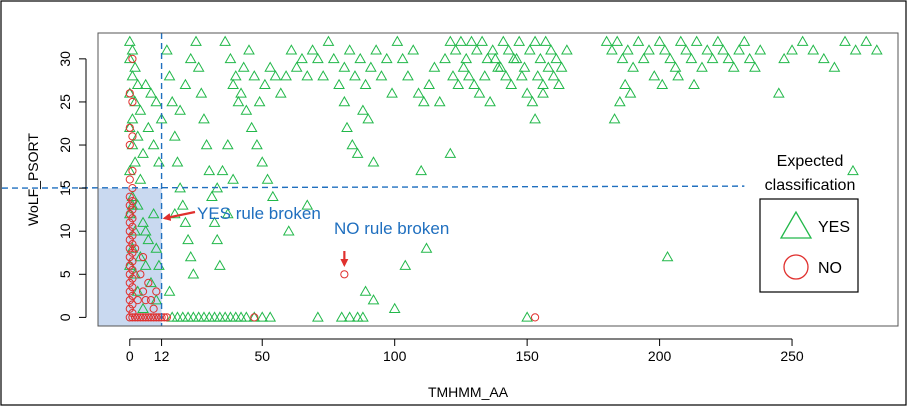 Image resolution: width=908 pixels, height=407 pixels. Describe the element at coordinates (796, 267) in the screenshot. I see `legend-no-circle-icon` at that location.